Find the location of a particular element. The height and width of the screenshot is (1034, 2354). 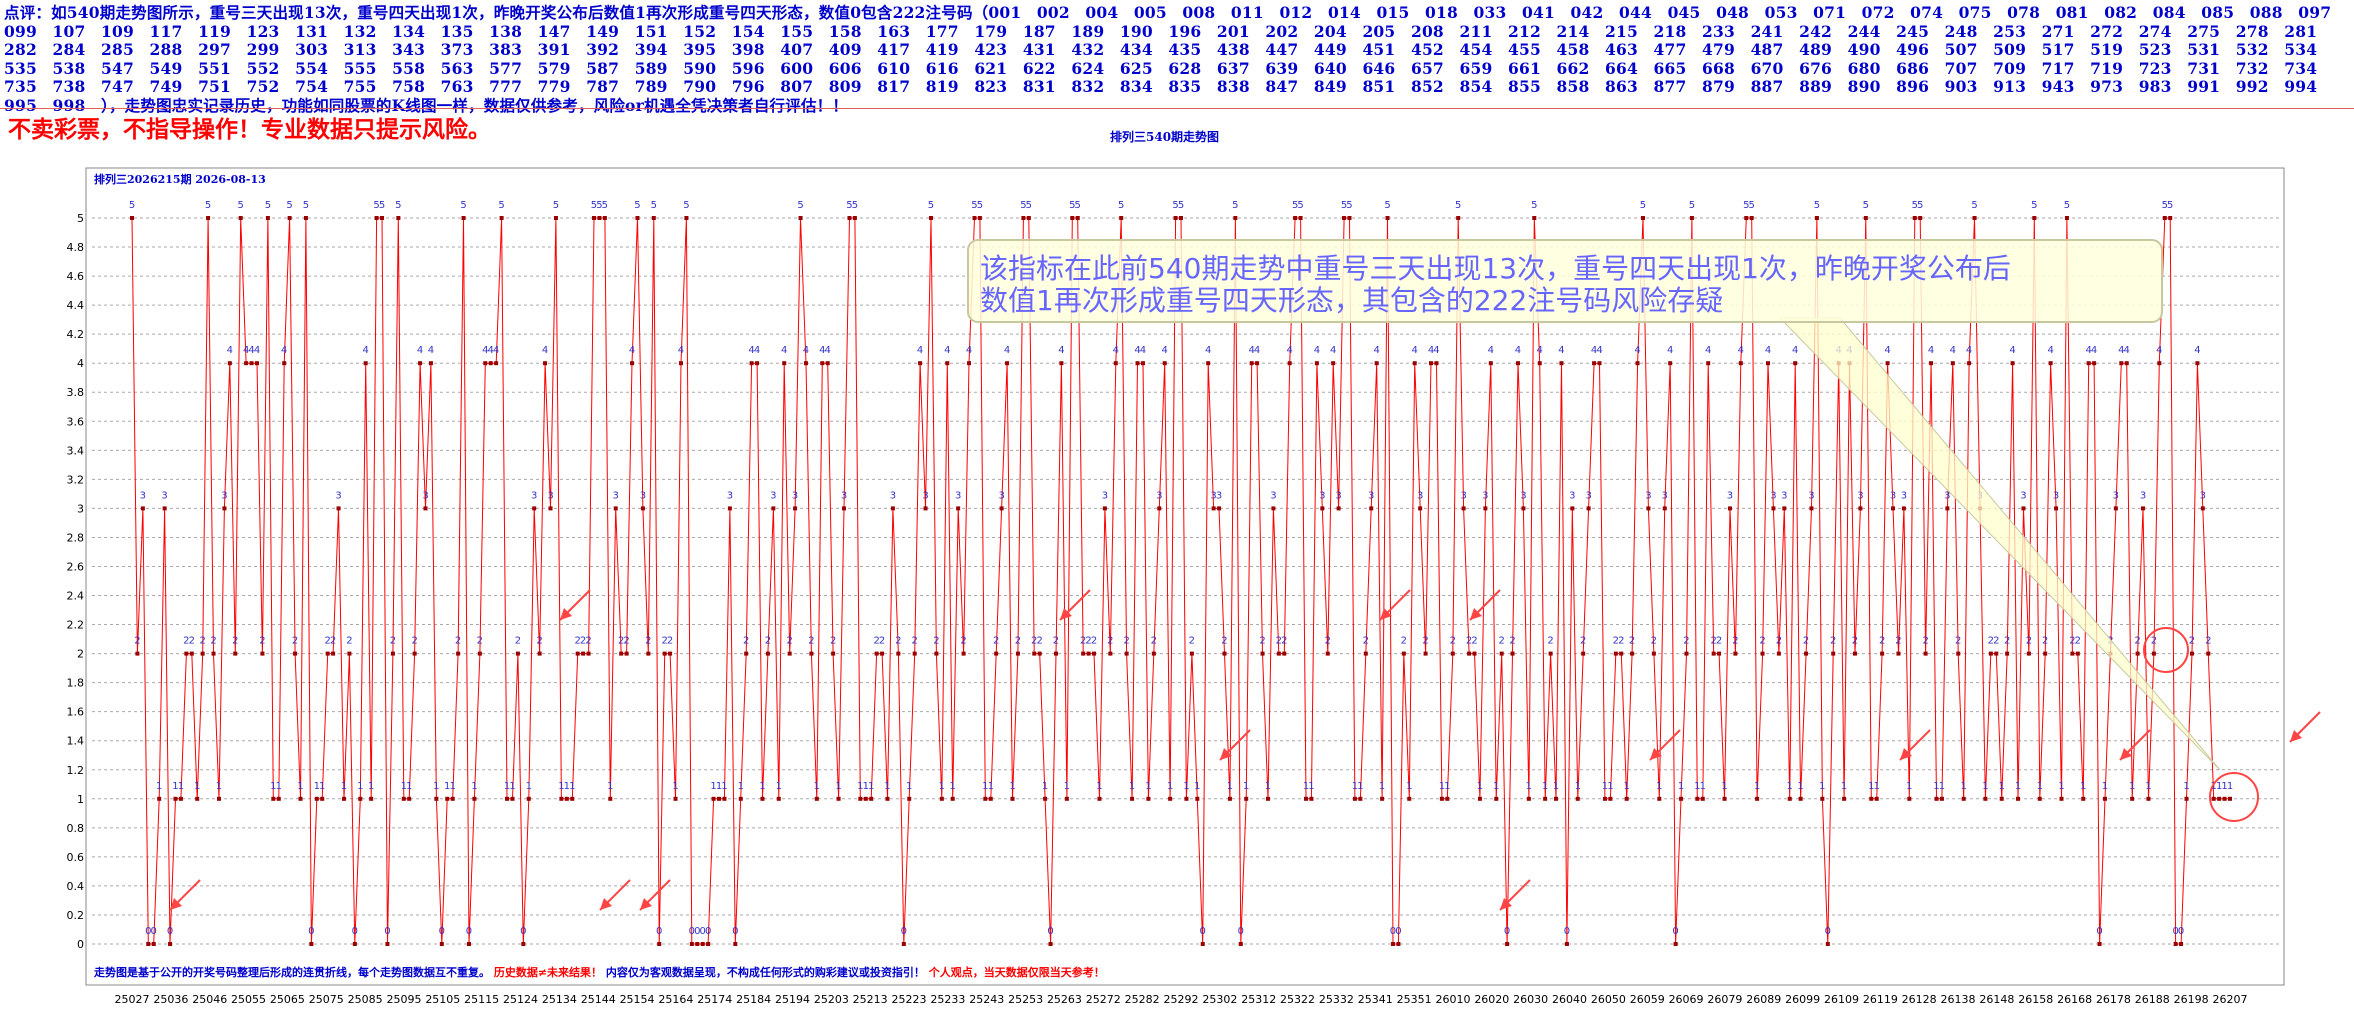

y-tick-label: 0.8 is located at coordinates (76, 828).